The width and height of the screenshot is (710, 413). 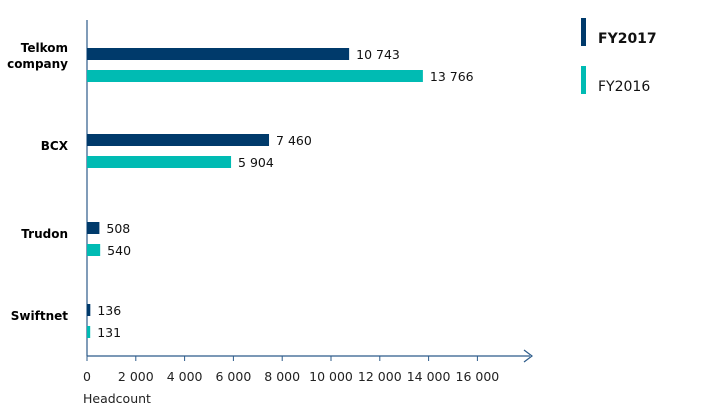 What do you see at coordinates (109, 310) in the screenshot?
I see `data-label: 136` at bounding box center [109, 310].